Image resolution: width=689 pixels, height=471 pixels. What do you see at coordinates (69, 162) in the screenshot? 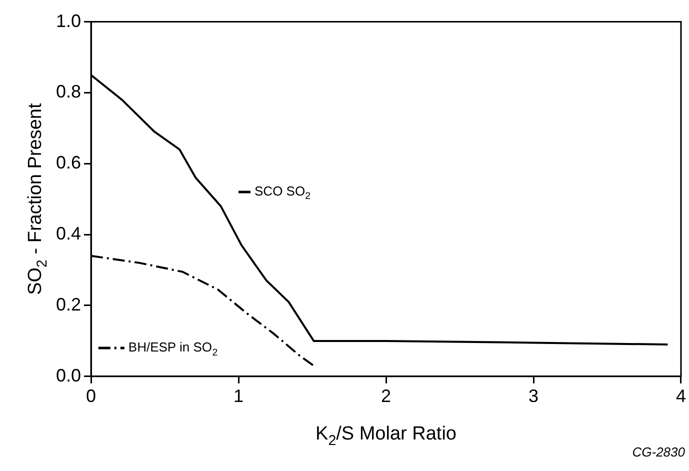
I see `y-tick-label: 0.6` at bounding box center [69, 162].